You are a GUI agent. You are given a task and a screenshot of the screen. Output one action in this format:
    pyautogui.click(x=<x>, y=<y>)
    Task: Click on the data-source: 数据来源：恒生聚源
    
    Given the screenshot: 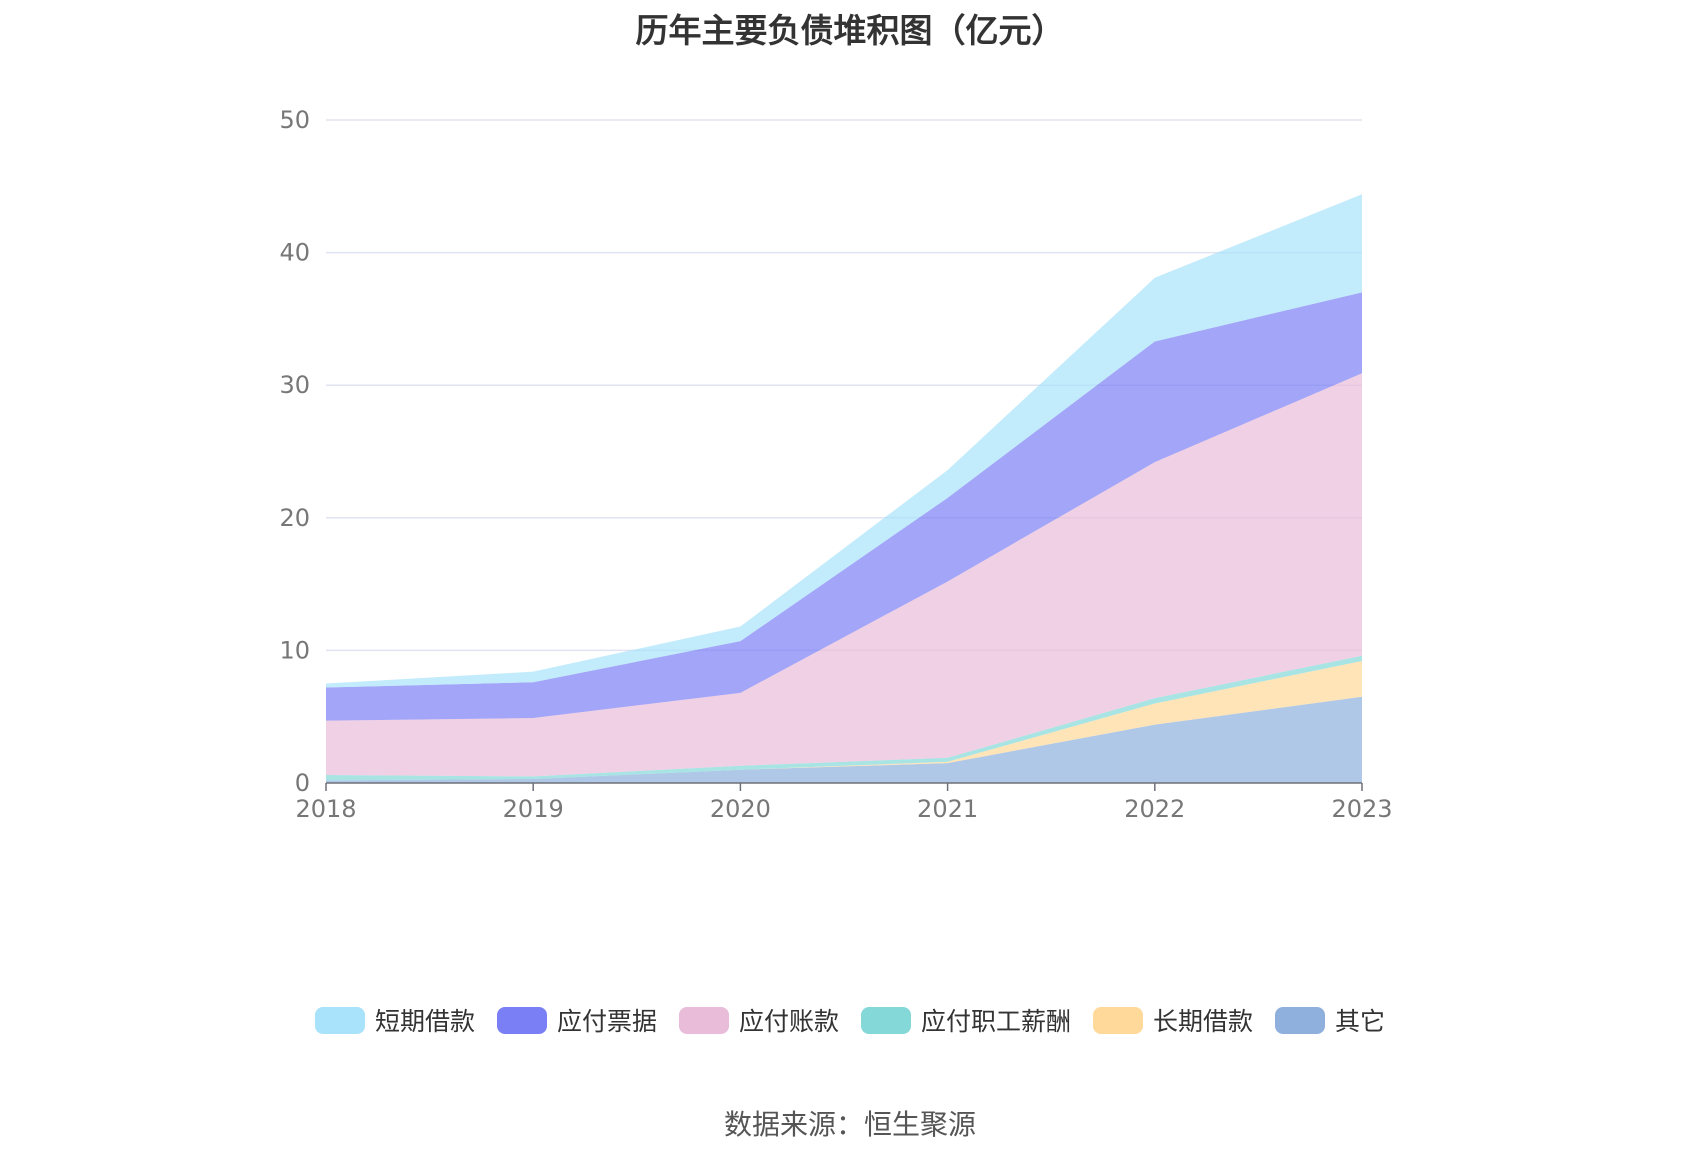 What is the action you would take?
    pyautogui.click(x=849, y=1124)
    